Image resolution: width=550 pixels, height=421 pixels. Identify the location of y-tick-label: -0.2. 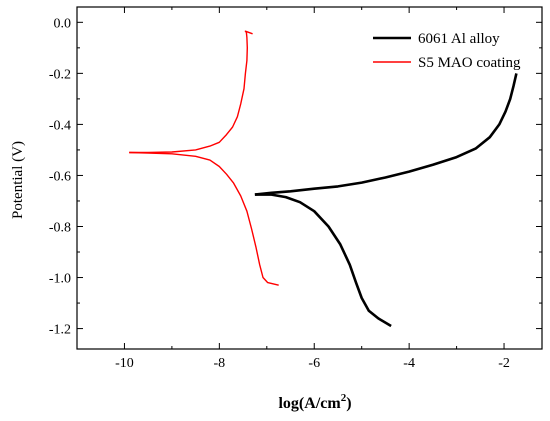
(60, 74).